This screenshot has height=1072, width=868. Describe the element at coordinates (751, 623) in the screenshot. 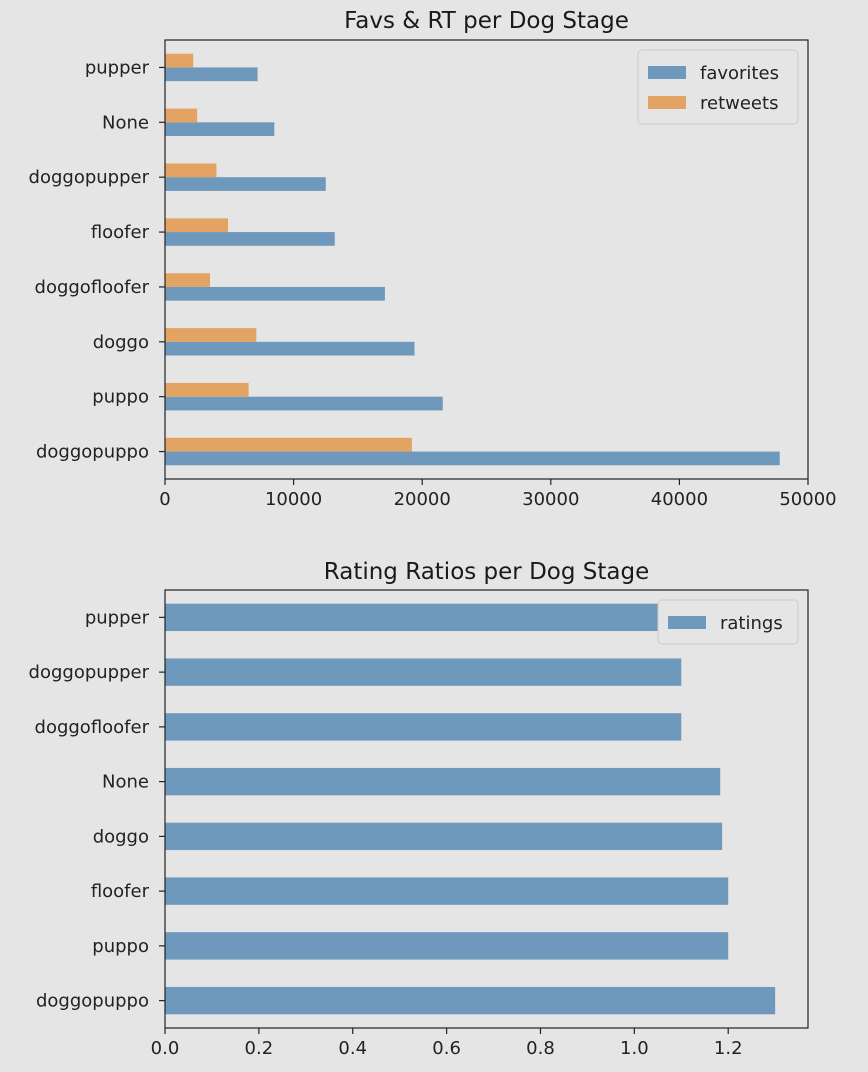

I see `legend-label-ratings: ratings` at that location.